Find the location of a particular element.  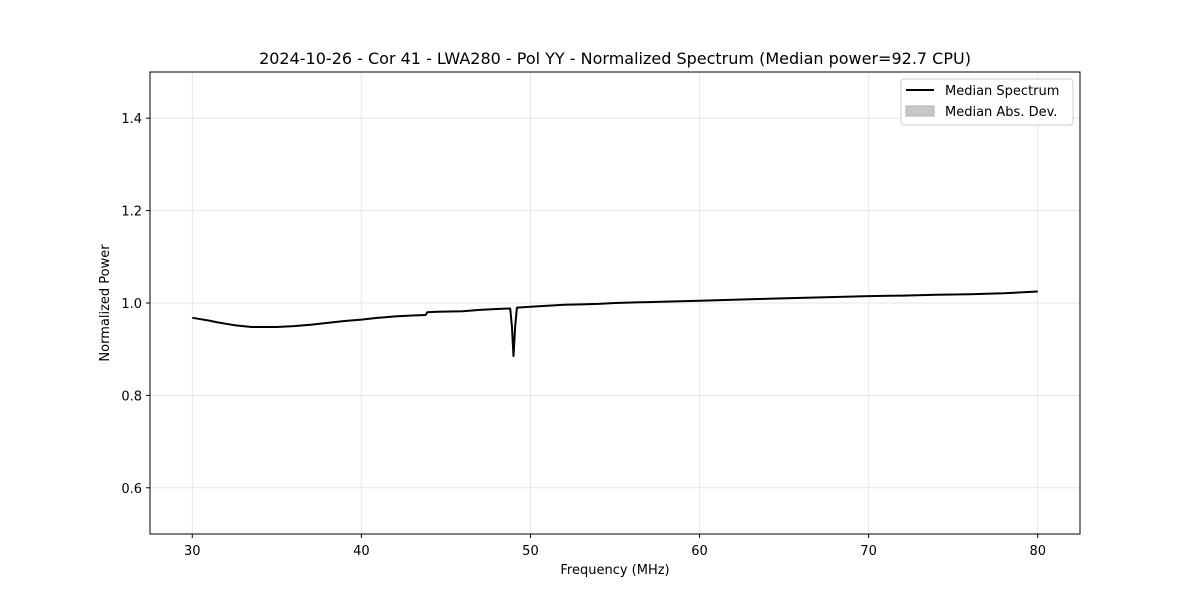

x-tick-label: 80 is located at coordinates (1037, 551).